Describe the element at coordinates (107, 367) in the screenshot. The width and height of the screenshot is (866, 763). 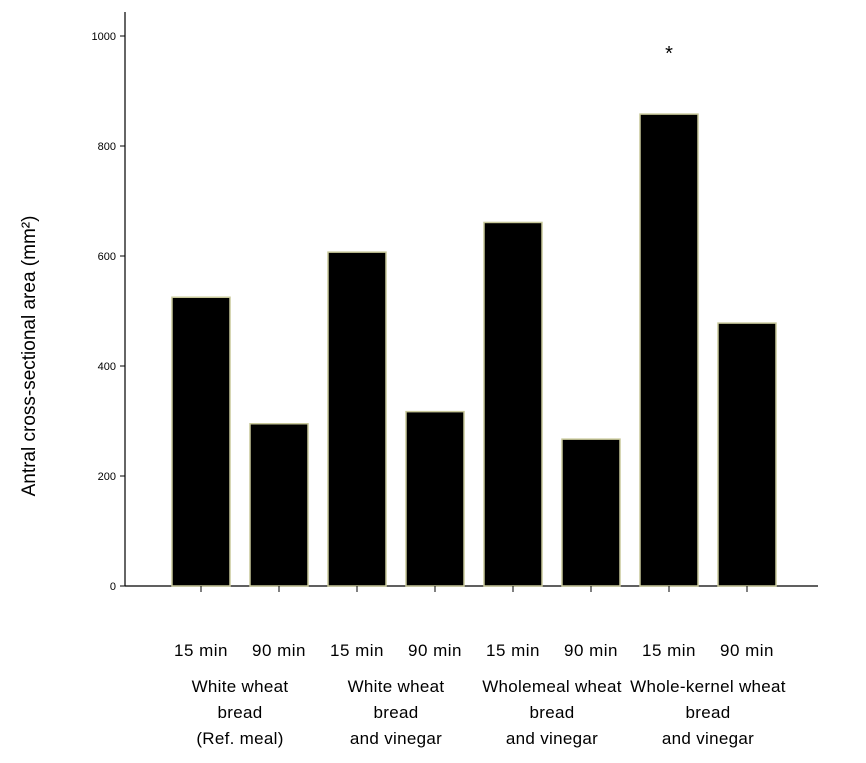
I see `y-tick-label: 400` at that location.